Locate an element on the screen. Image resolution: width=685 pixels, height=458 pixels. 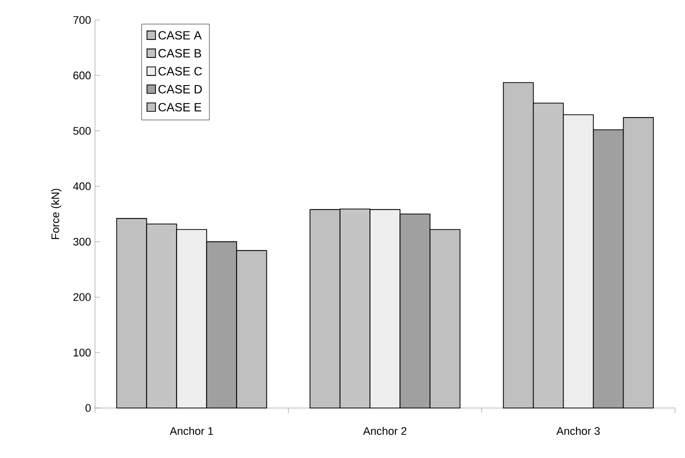
y-tick-label: 300 is located at coordinates (82, 242).